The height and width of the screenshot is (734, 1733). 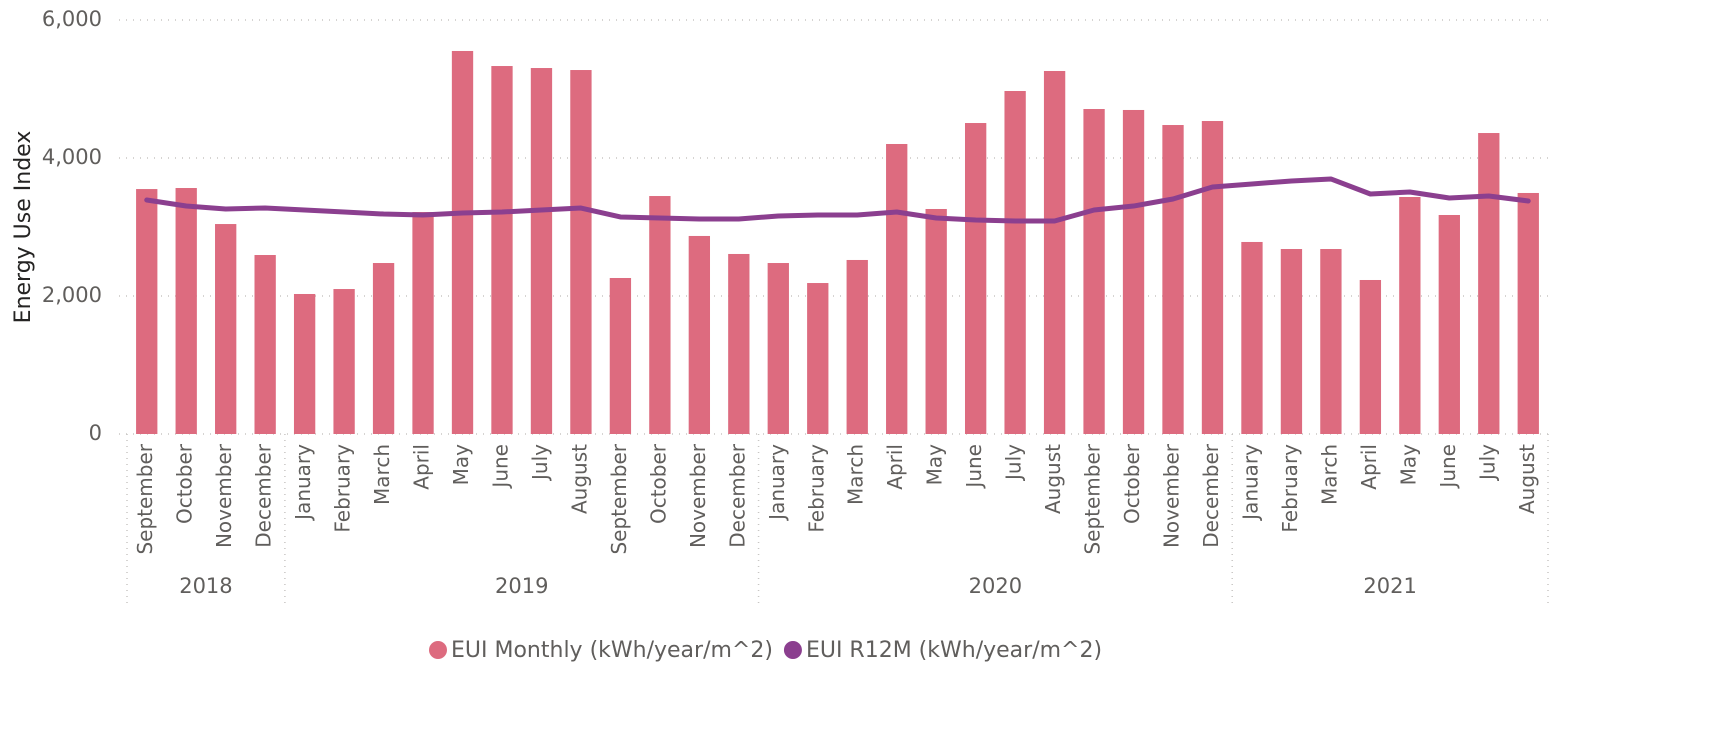 I want to click on legend-label: EUI R12M (kWh/year/m^2), so click(x=954, y=650).